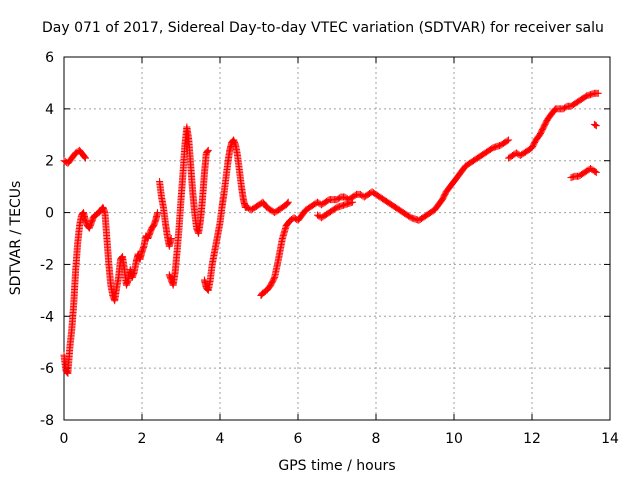  Describe the element at coordinates (47, 369) in the screenshot. I see `y-tick-label: -6` at that location.